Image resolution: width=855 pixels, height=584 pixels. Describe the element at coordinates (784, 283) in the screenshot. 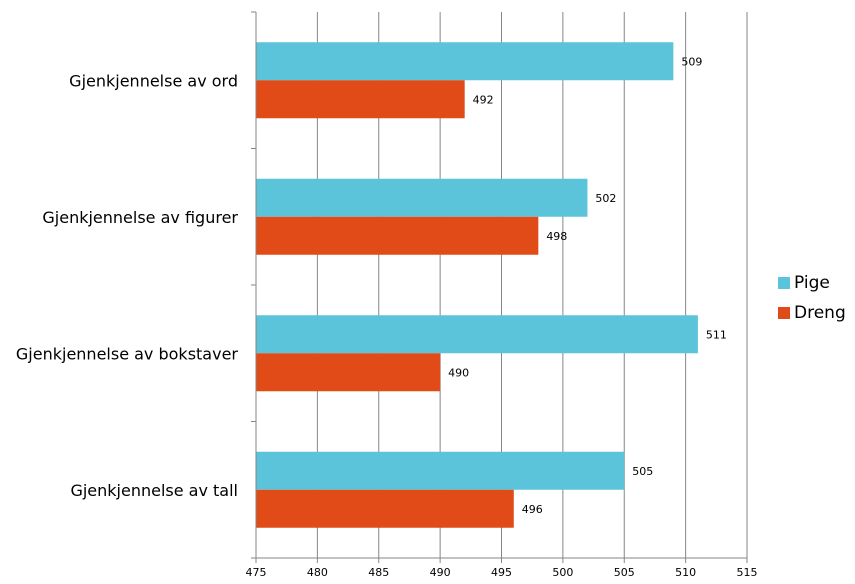

I see `legend-swatch-pige` at that location.